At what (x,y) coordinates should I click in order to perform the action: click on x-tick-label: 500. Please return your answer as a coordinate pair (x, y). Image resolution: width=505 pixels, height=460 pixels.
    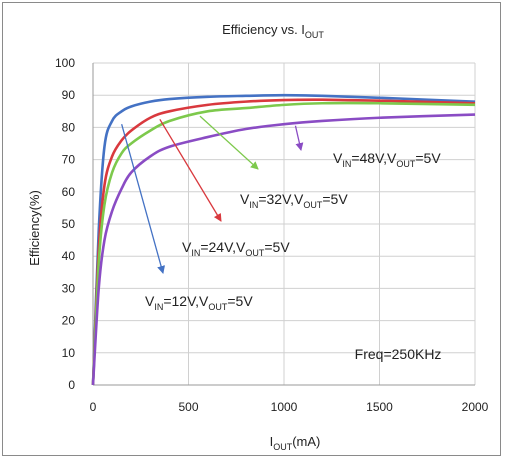
    Looking at the image, I should click on (188, 407).